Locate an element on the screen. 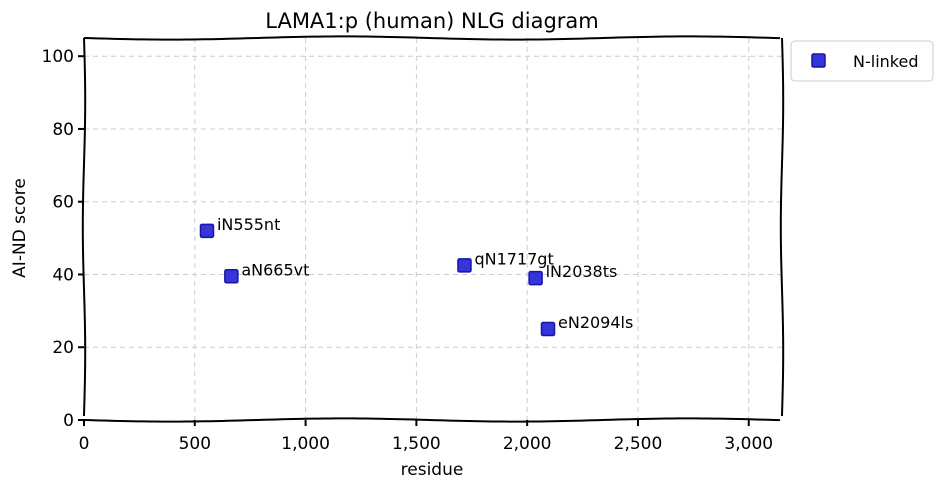 The height and width of the screenshot is (492, 948). frame-top is located at coordinates (432, 38).